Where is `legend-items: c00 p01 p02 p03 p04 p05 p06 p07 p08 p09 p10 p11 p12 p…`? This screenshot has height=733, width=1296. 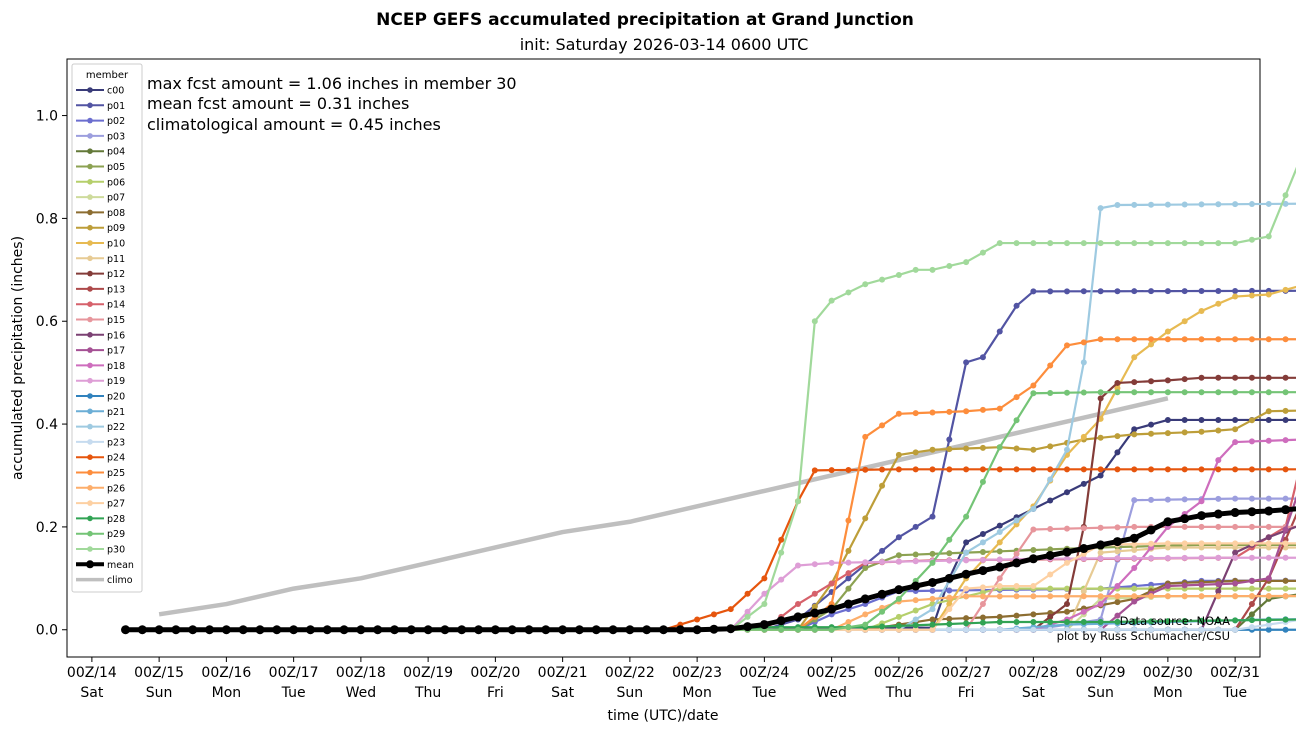
legend-items: c00 p01 p02 p03 p04 p05 p06 p07 p08 p09 p10 p11 p12 p… is located at coordinates (105, 336).